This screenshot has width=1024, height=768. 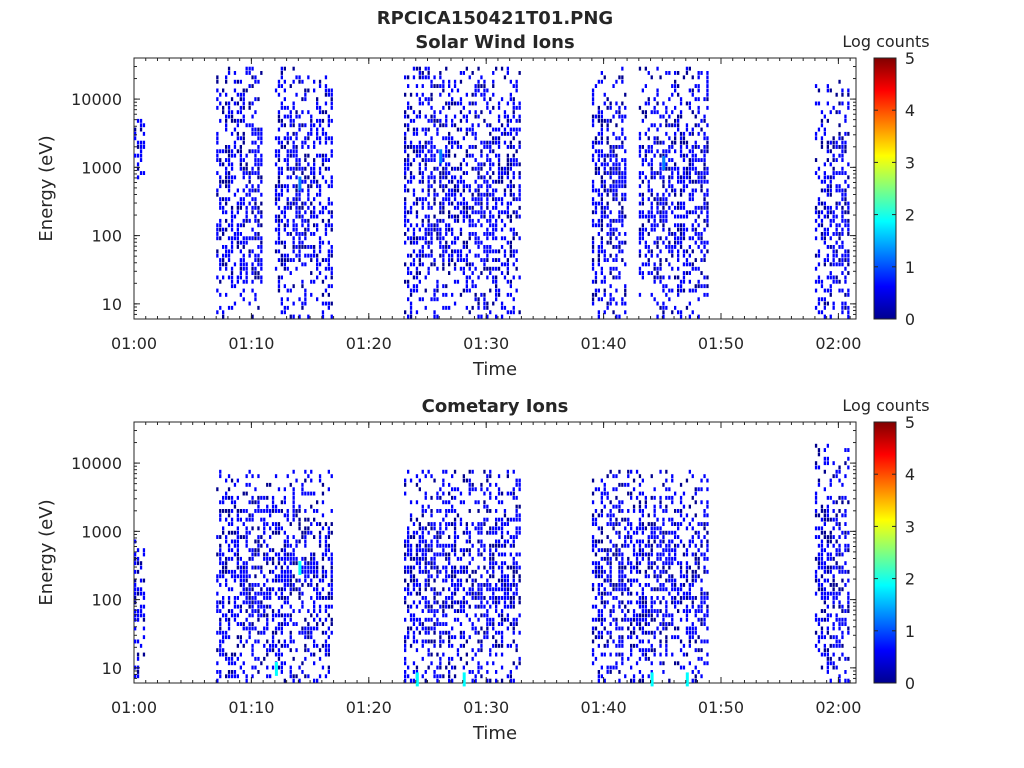 What do you see at coordinates (494, 369) in the screenshot?
I see `x-axis-label: Time` at bounding box center [494, 369].